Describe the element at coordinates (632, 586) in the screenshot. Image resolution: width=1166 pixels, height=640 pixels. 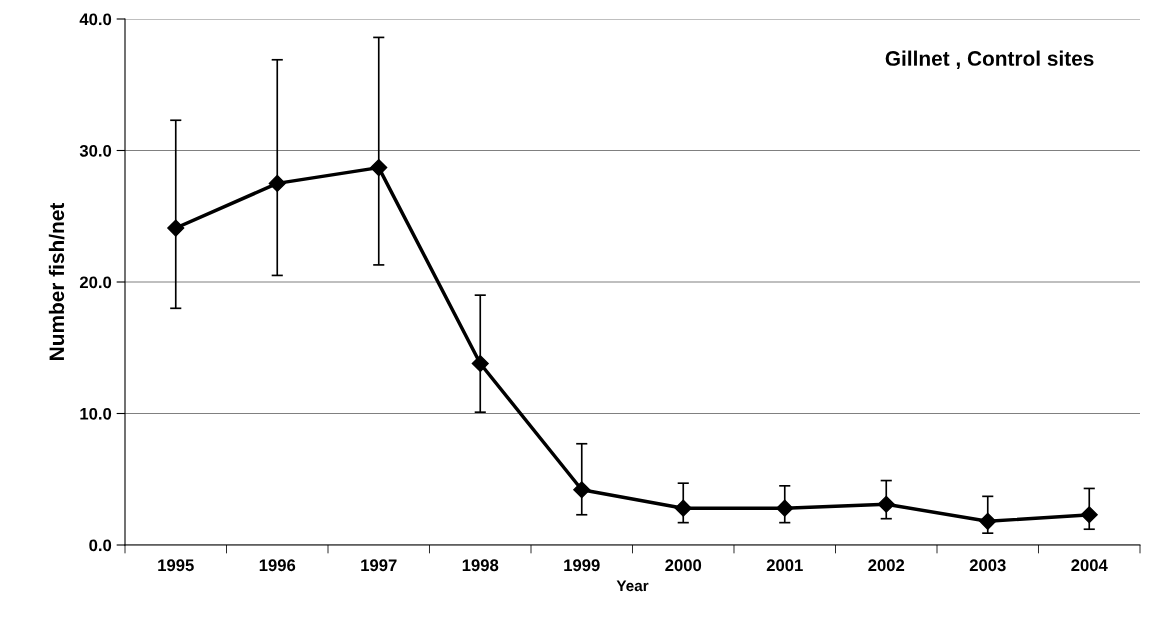
I see `x-axis-title: Year` at that location.